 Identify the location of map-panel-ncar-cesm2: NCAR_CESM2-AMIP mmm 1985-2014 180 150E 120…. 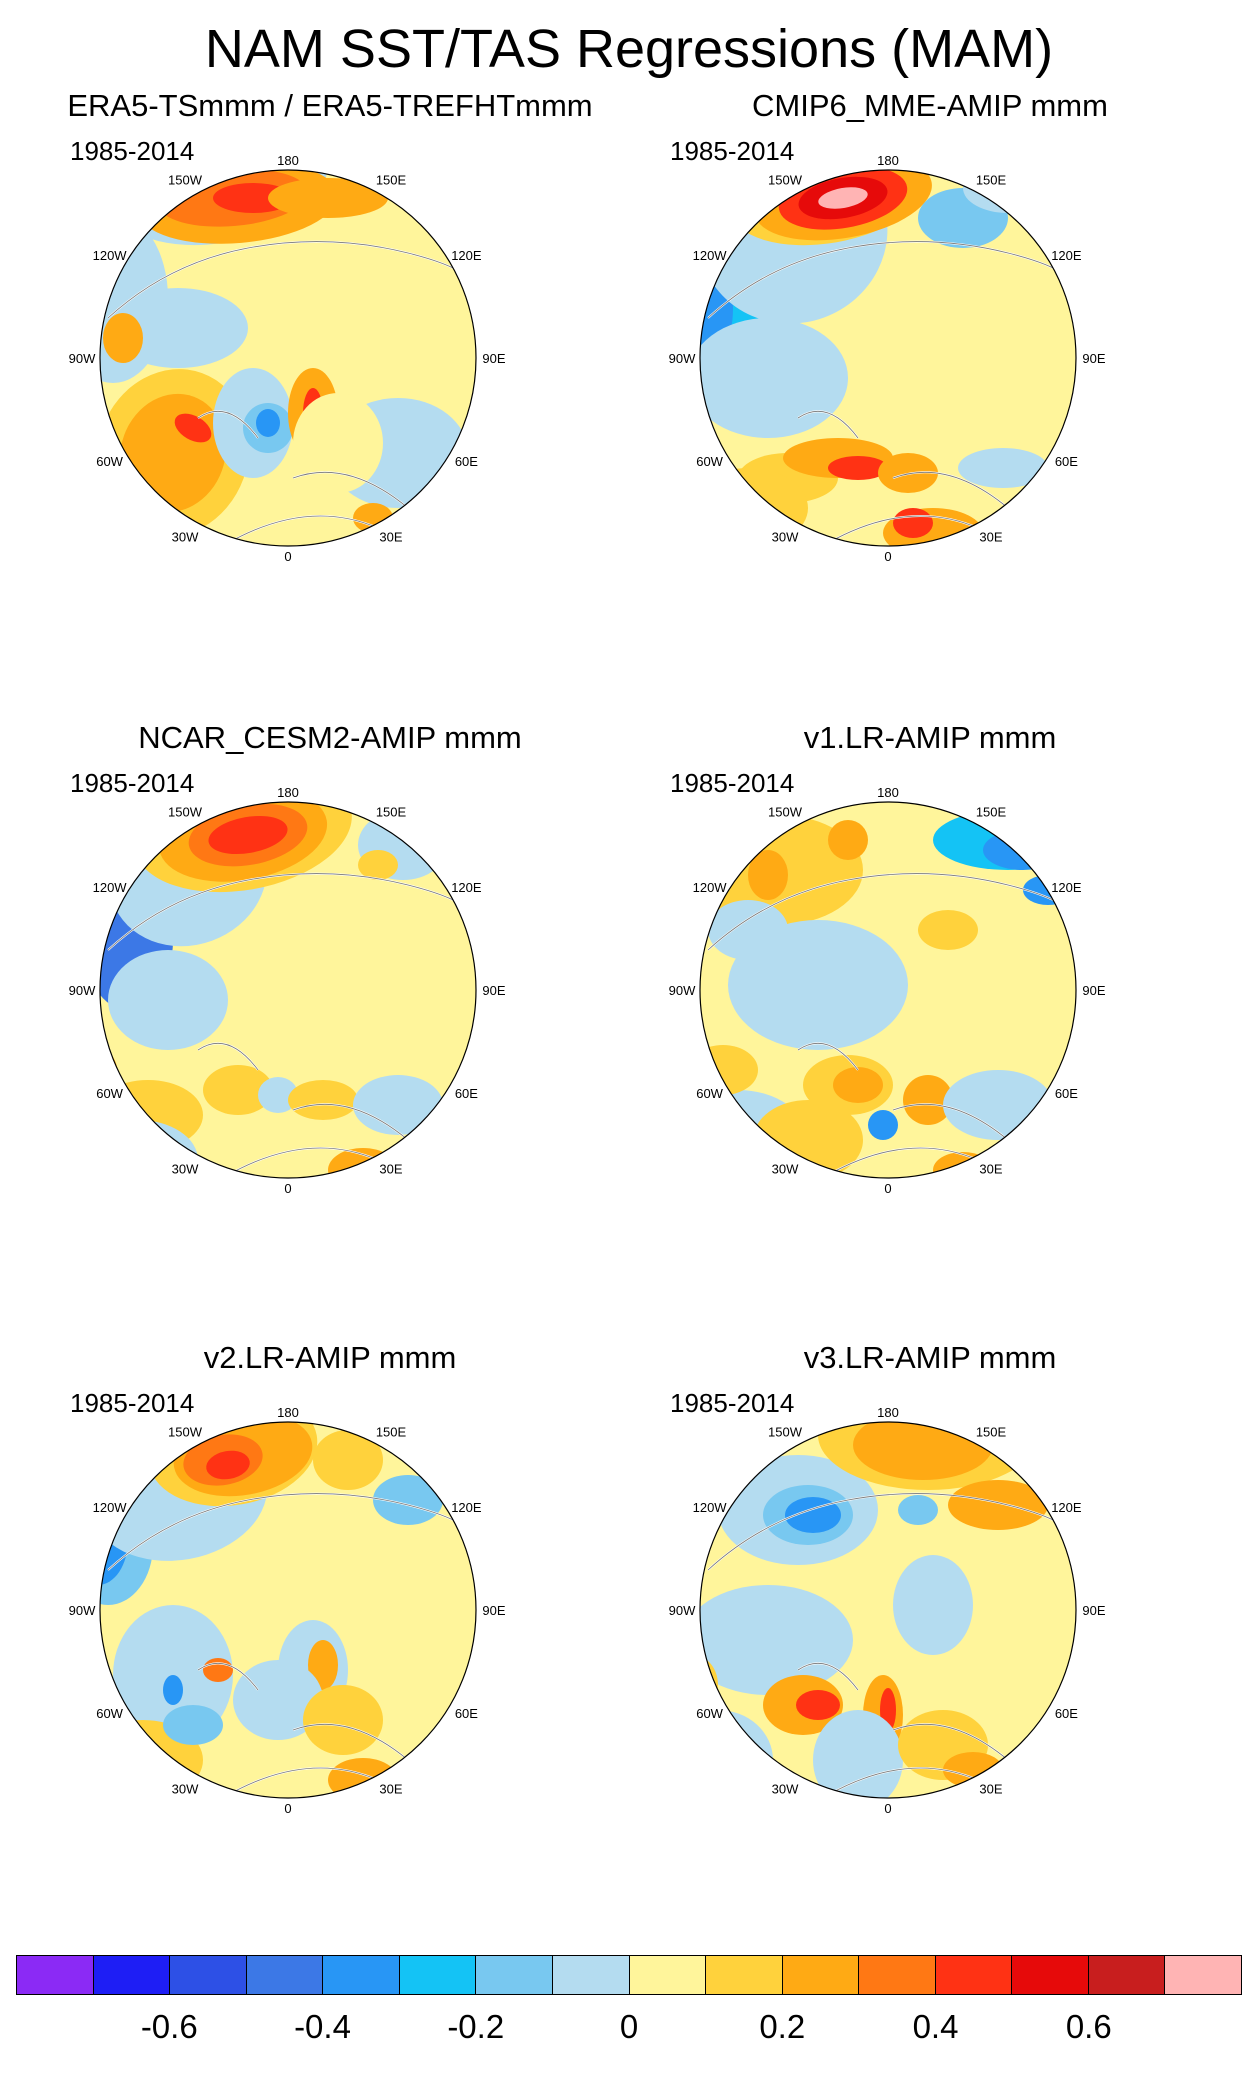
(330, 1030).